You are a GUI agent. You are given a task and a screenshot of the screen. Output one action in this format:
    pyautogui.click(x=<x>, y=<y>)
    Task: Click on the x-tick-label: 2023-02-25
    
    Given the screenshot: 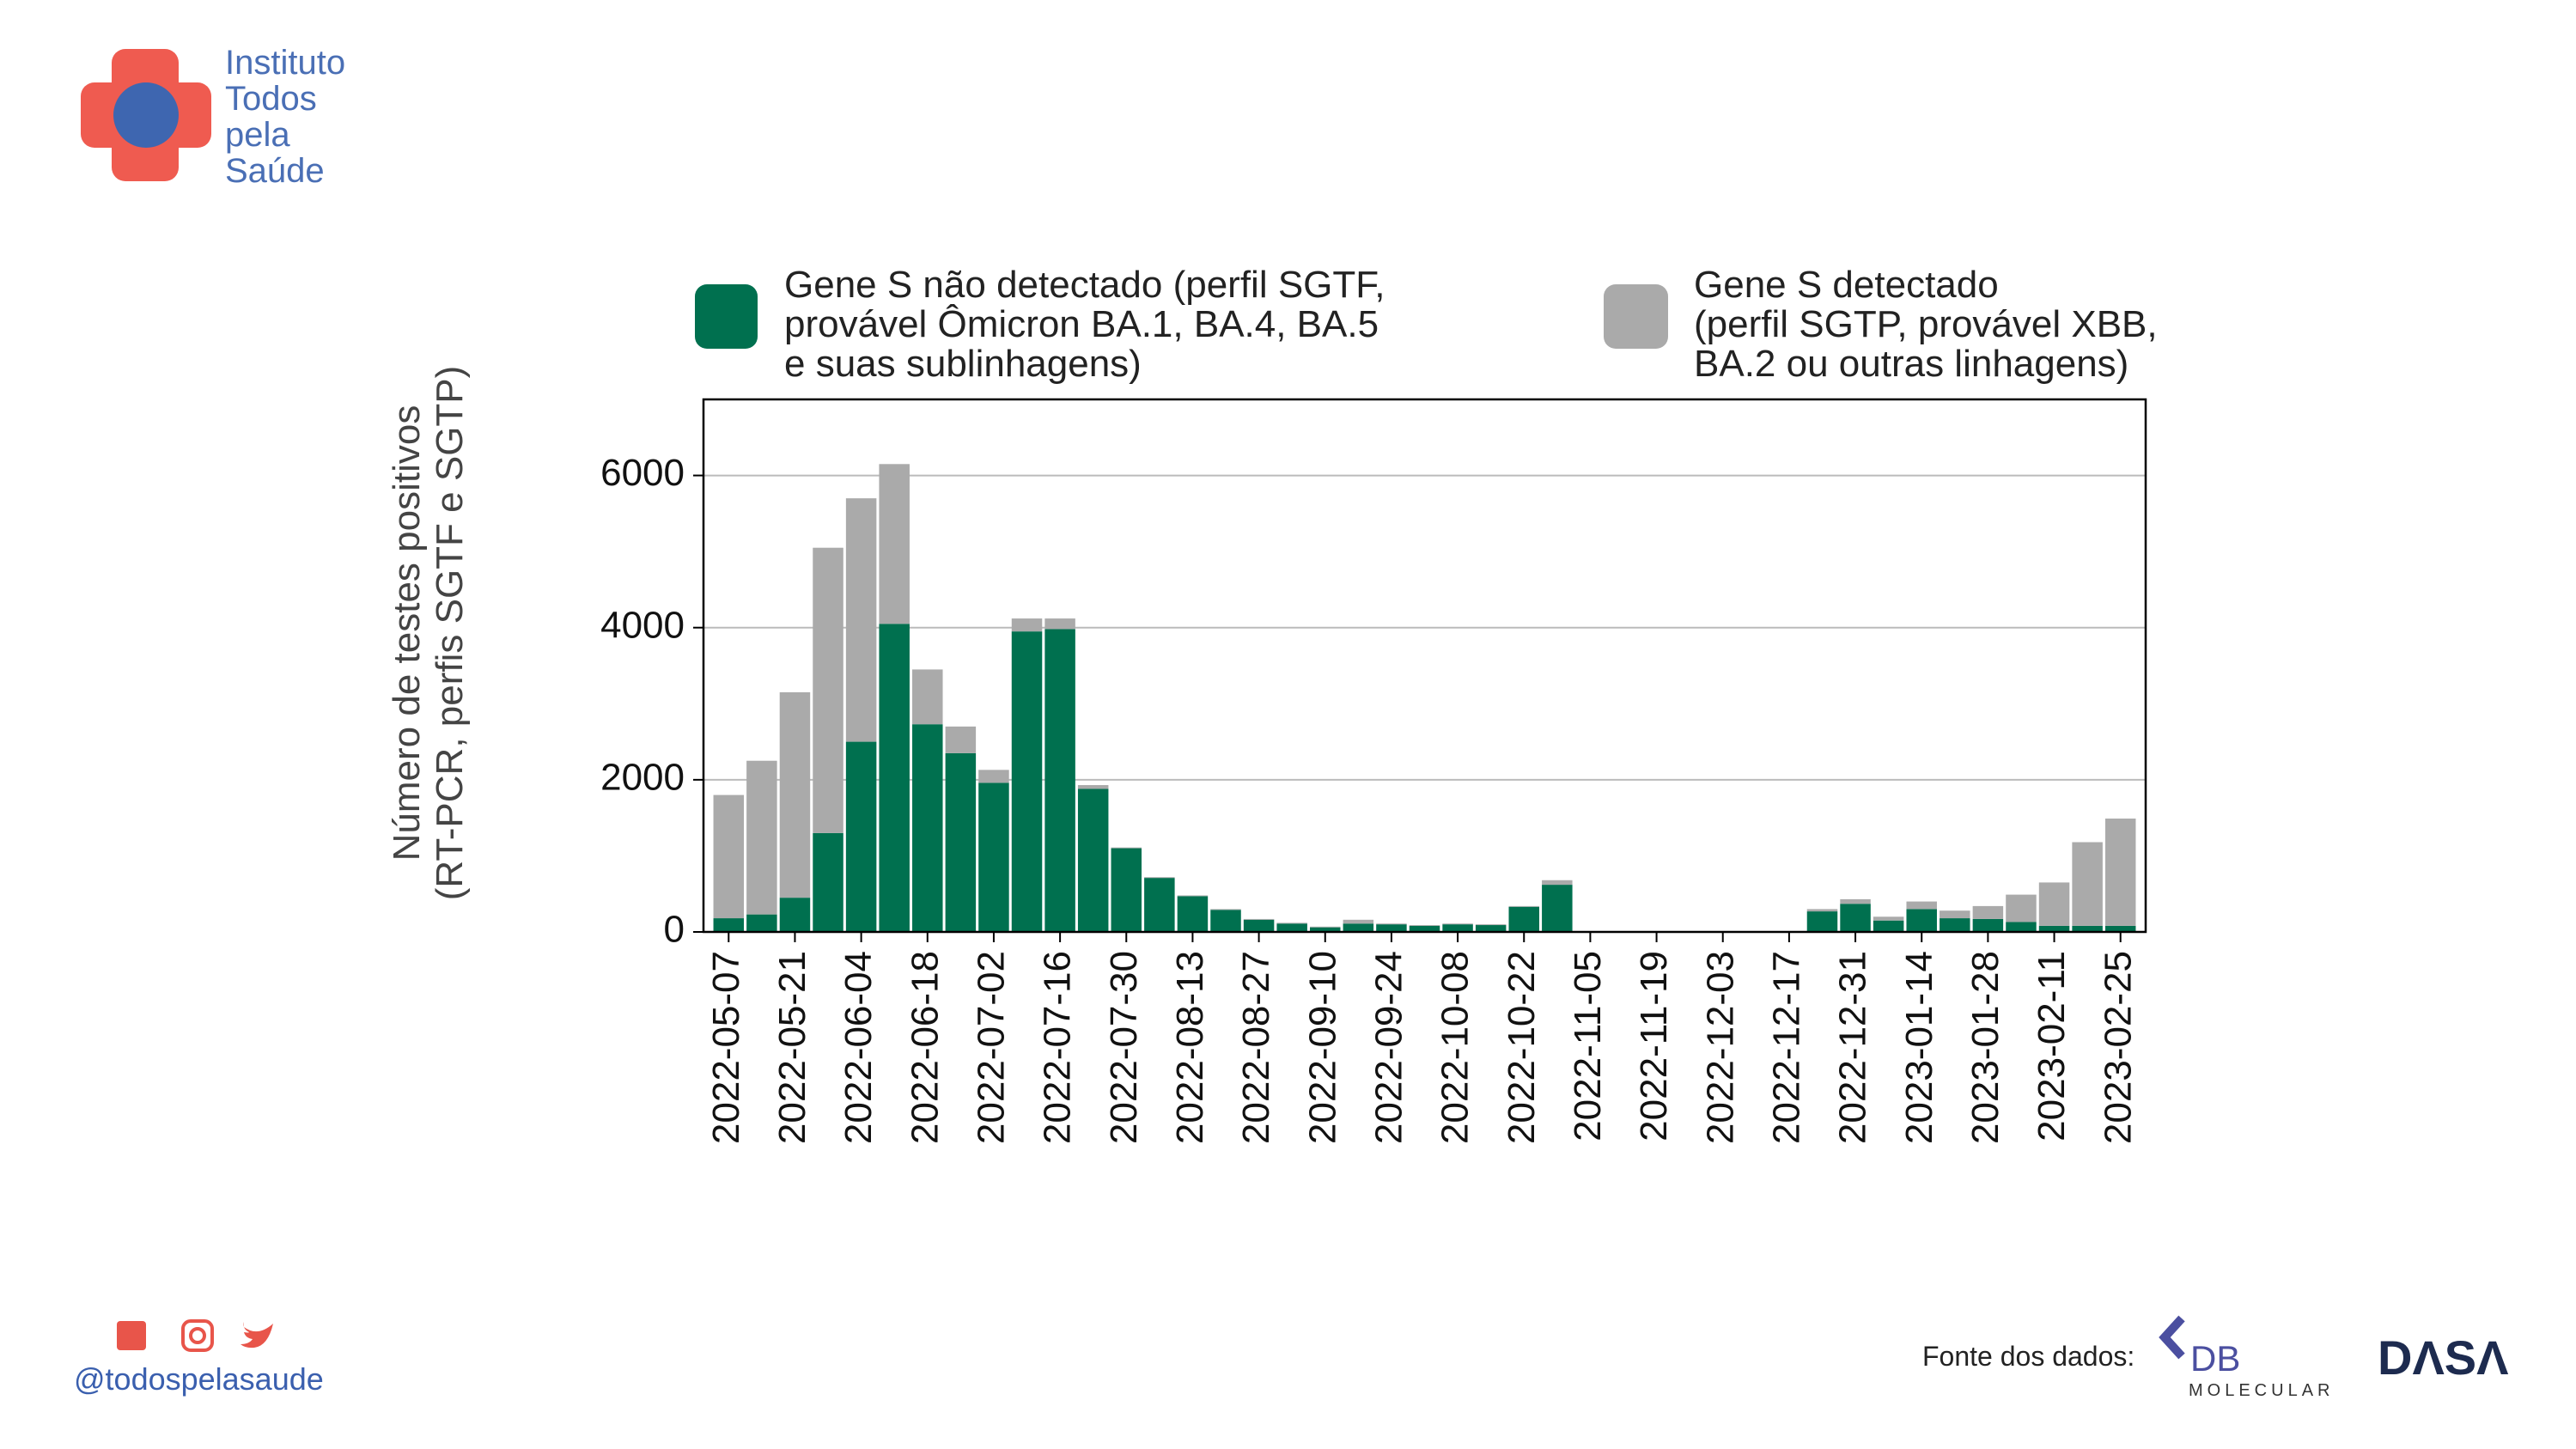 What is the action you would take?
    pyautogui.click(x=2118, y=1047)
    